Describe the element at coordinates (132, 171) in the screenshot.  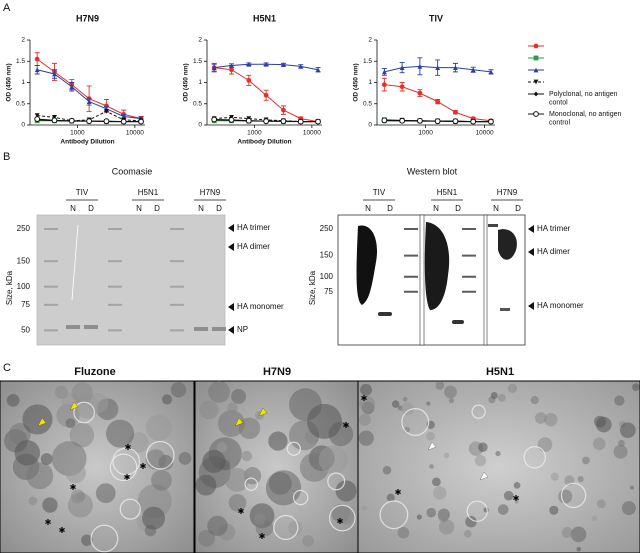
I see `gel-title: Coomasie` at that location.